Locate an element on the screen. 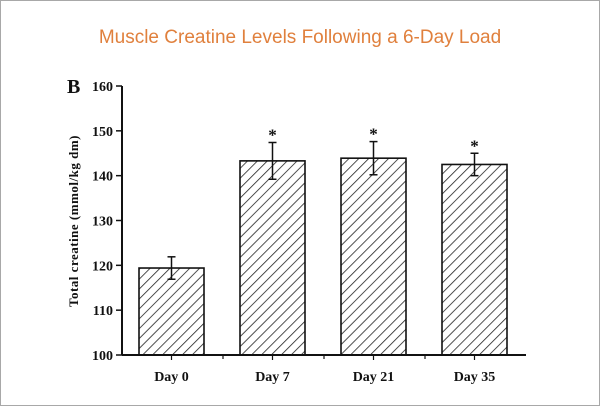 This screenshot has height=406, width=600. x-tick-label: Day 7 is located at coordinates (272, 377).